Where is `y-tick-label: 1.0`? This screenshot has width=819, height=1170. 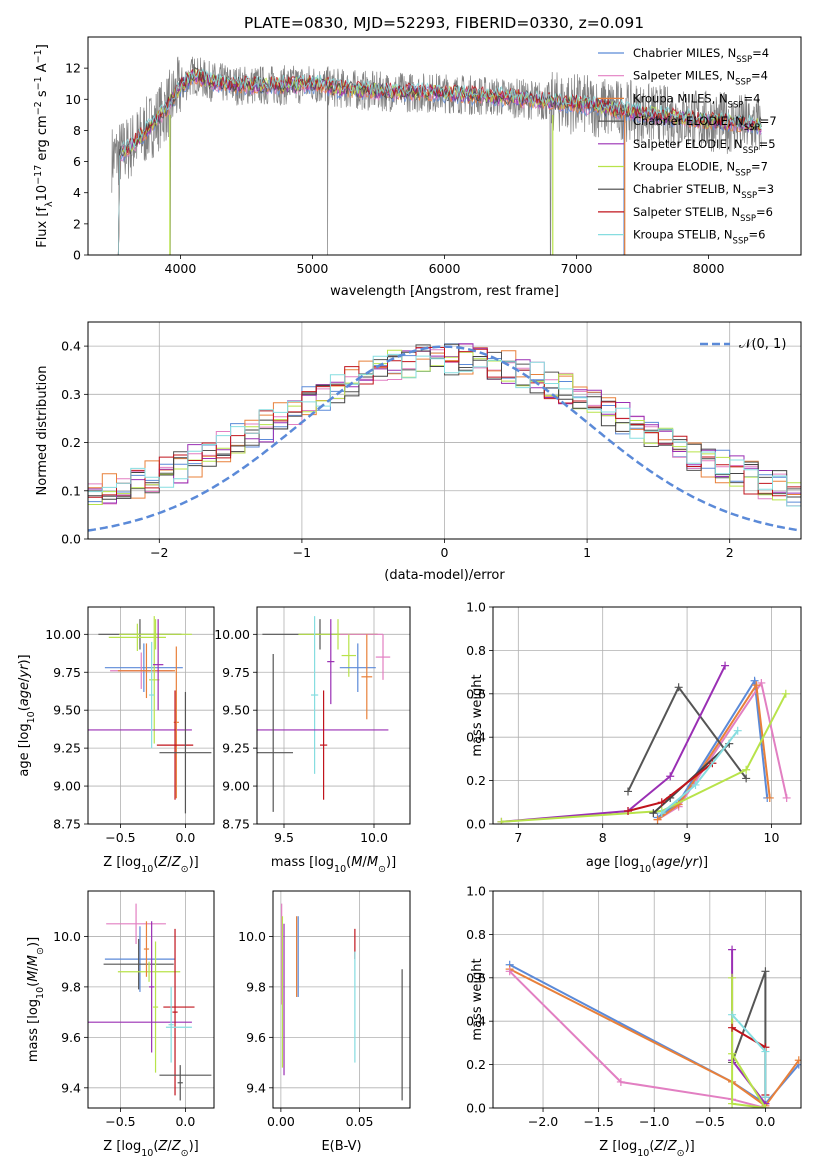
y-tick-label: 1.0 is located at coordinates (476, 607).